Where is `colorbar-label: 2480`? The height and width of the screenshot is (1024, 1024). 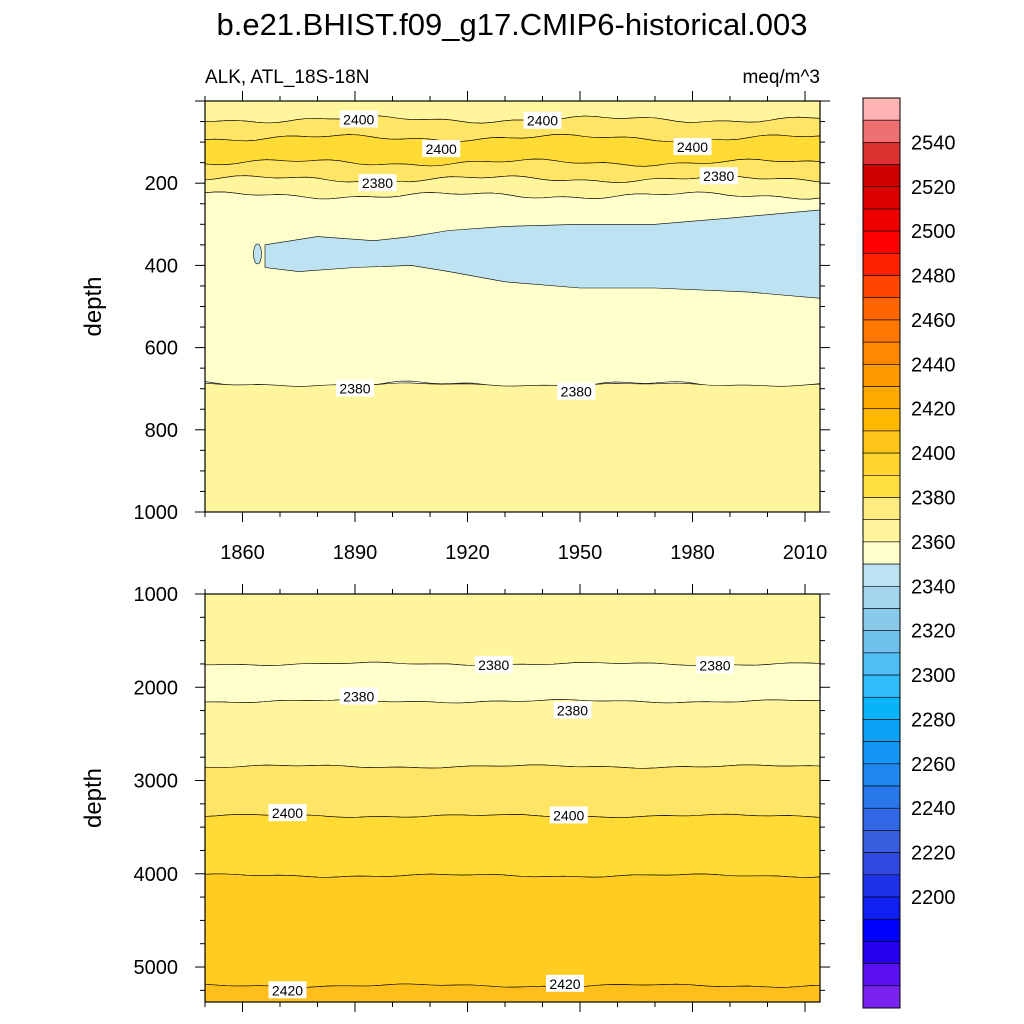
colorbar-label: 2480 is located at coordinates (933, 277).